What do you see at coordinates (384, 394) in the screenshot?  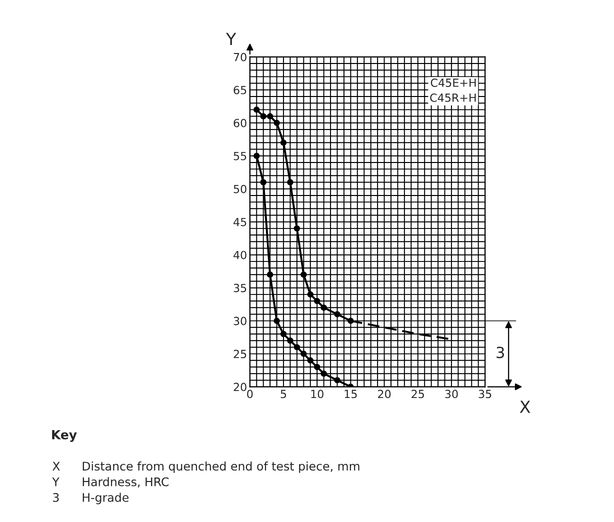 I see `x-tick-label: 20` at bounding box center [384, 394].